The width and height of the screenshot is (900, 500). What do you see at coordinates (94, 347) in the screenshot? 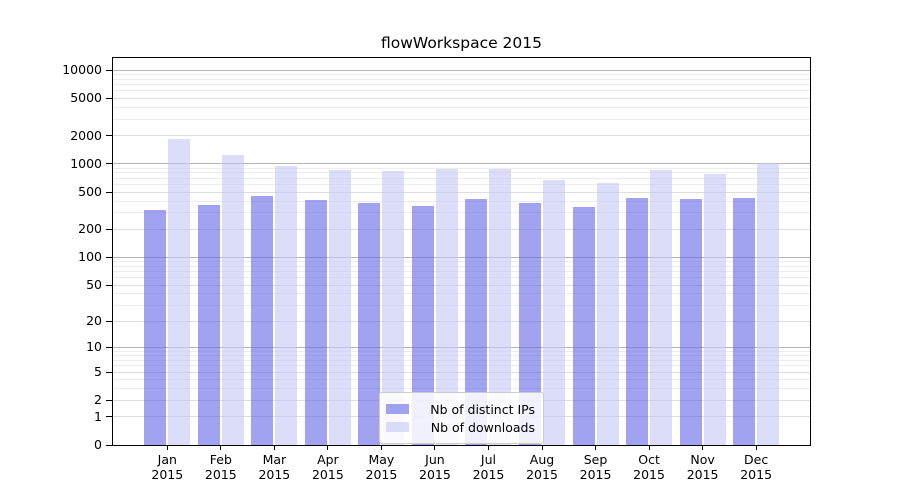
I see `y-tick-label: 10` at bounding box center [94, 347].